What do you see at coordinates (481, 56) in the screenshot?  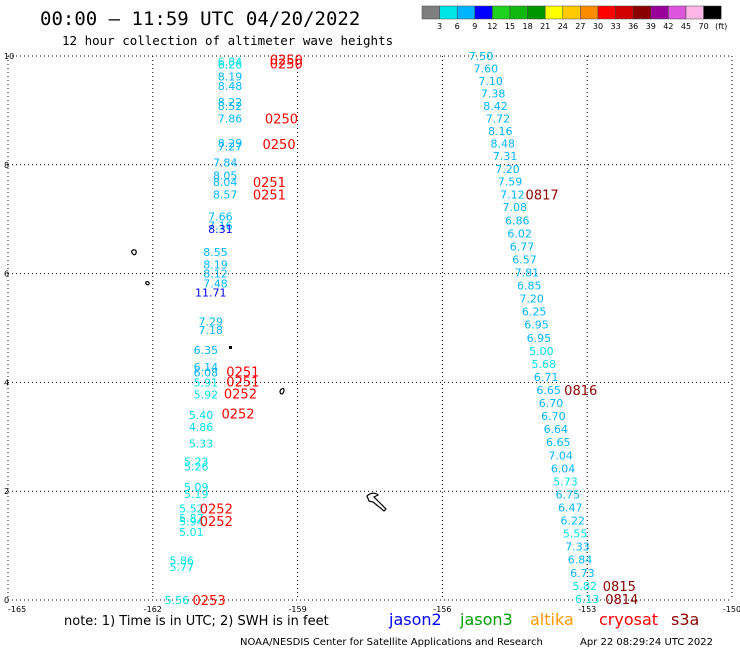 I see `swh-label: 7.50` at bounding box center [481, 56].